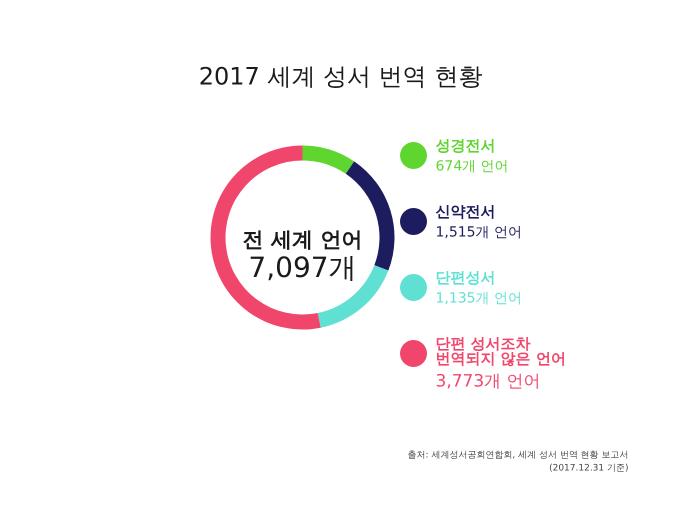  What do you see at coordinates (340, 76) in the screenshot?
I see `chart-title: 2017 세계 성서 번역 현황` at bounding box center [340, 76].